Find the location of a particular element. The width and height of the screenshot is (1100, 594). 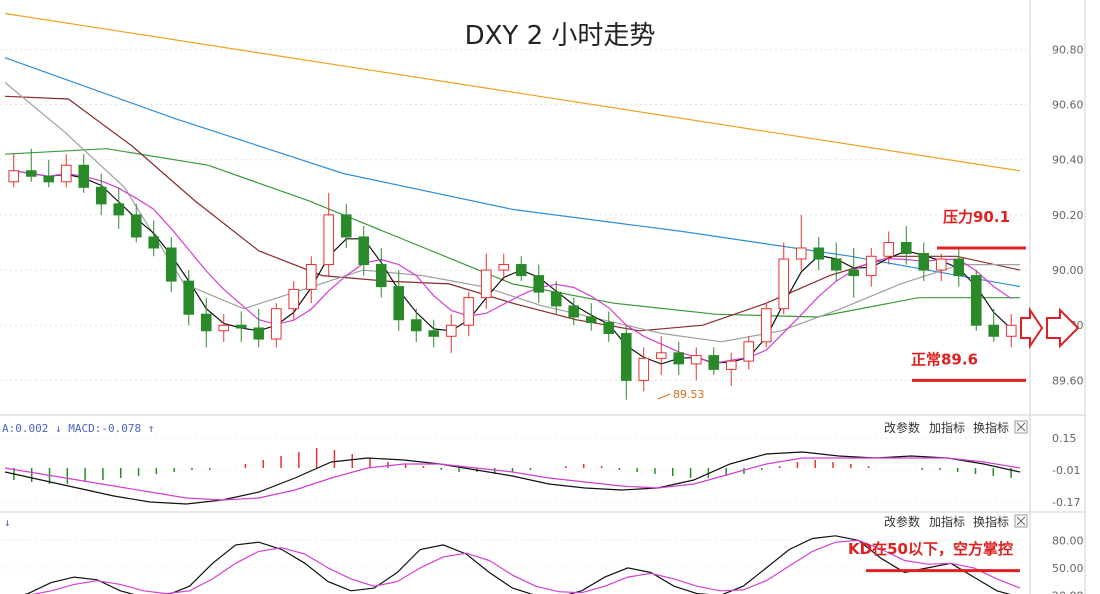

level-label: 正常89.6 is located at coordinates (944, 359).